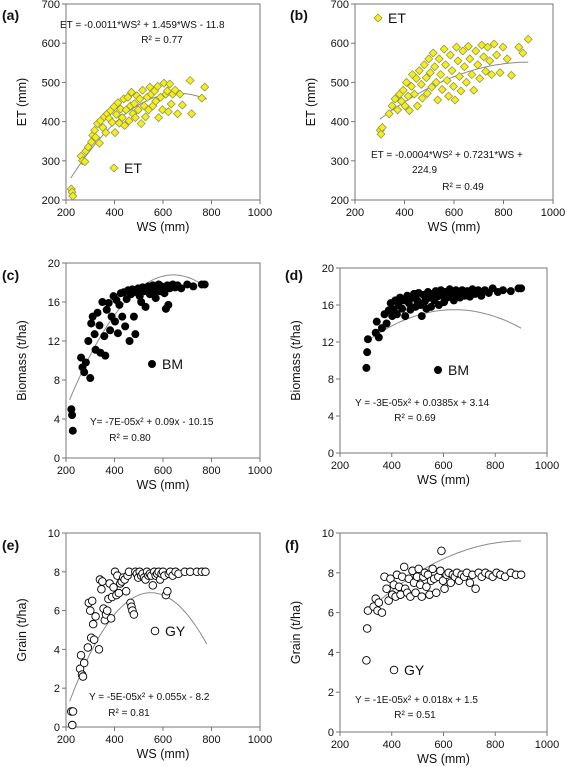 This screenshot has height=767, width=567. Describe the element at coordinates (340, 162) in the screenshot. I see `y-tick-label: 300` at that location.